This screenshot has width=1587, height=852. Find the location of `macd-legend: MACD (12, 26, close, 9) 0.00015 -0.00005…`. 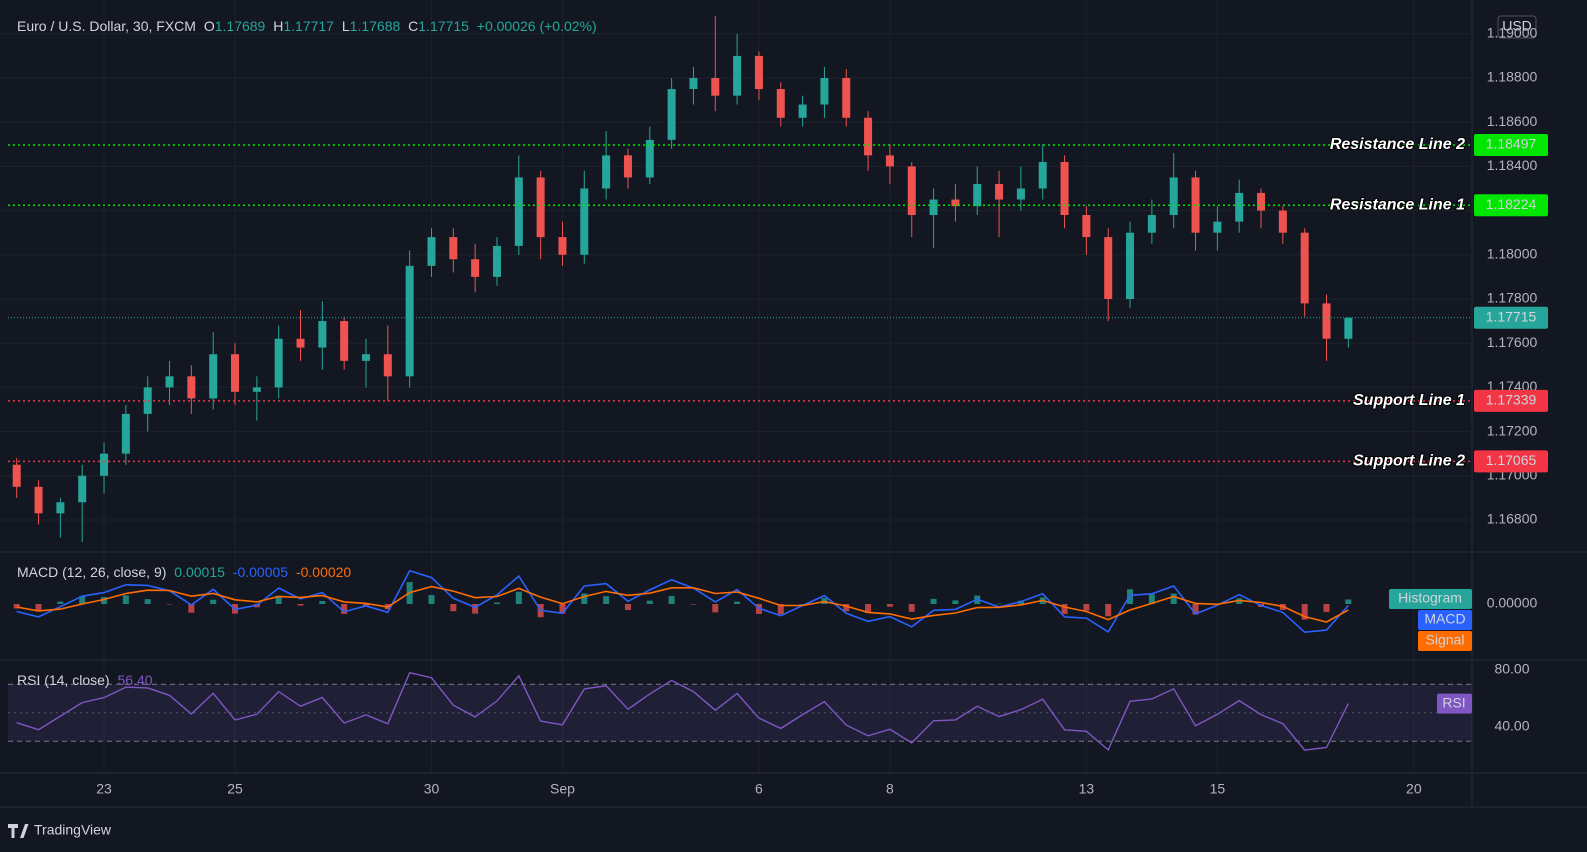

macd-legend: MACD (12, 26, close, 9) 0.00015 -0.00005… is located at coordinates (184, 572).